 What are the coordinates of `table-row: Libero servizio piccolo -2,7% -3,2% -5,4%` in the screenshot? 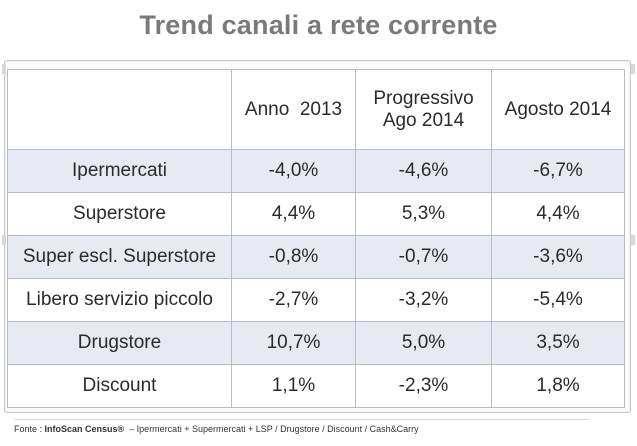 It's located at (316, 300).